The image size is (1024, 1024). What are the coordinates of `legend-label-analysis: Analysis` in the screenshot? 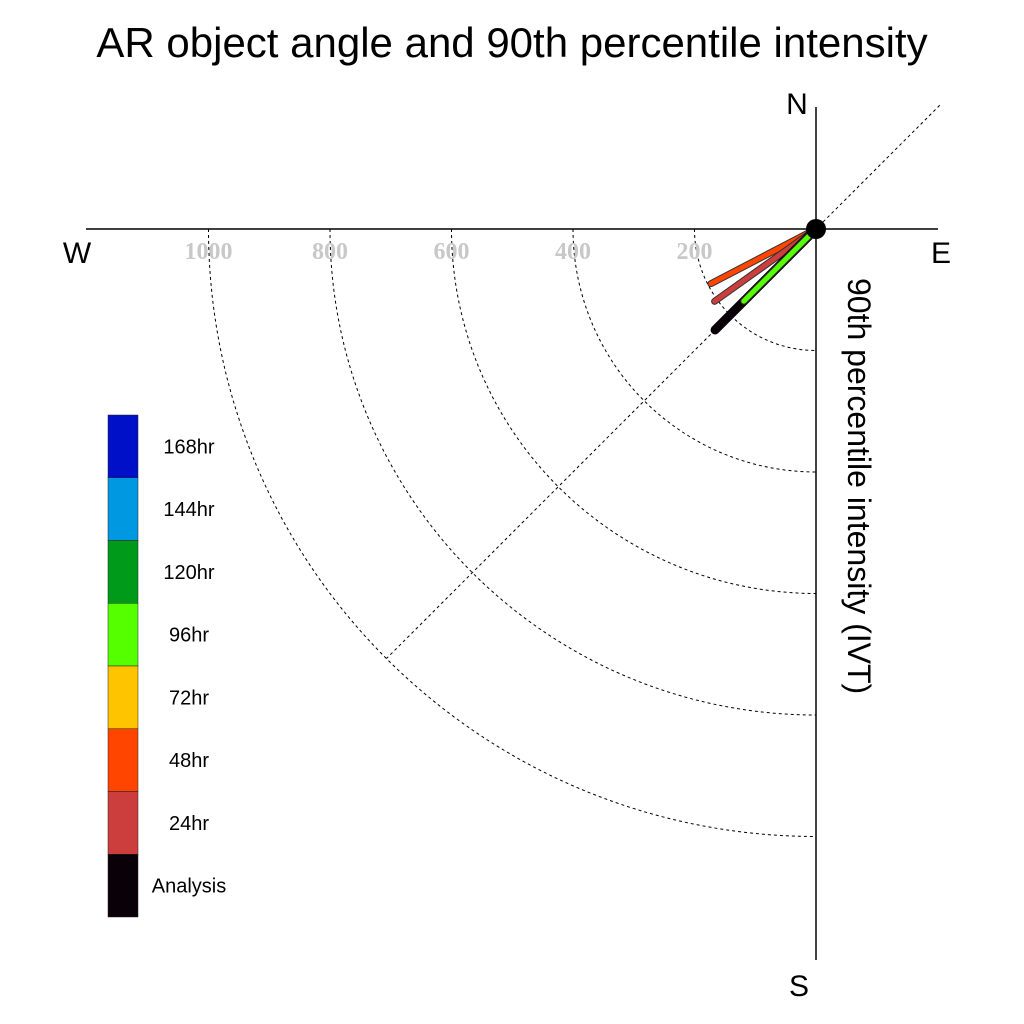 It's located at (189, 887).